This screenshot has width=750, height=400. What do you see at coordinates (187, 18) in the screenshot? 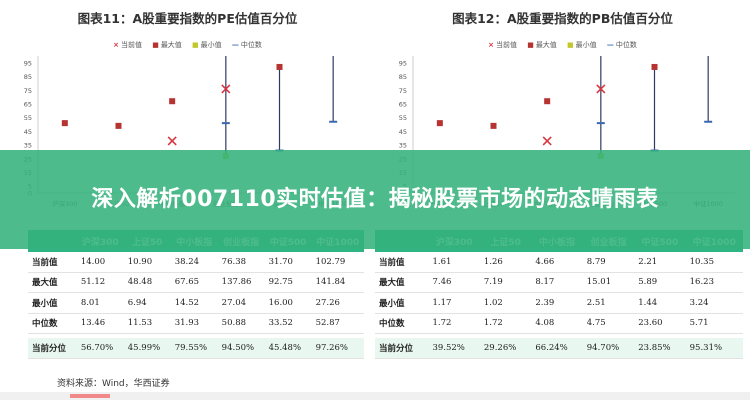
I see `chart-title: 图表11：A股重要指数的PE估值百分位` at bounding box center [187, 18].